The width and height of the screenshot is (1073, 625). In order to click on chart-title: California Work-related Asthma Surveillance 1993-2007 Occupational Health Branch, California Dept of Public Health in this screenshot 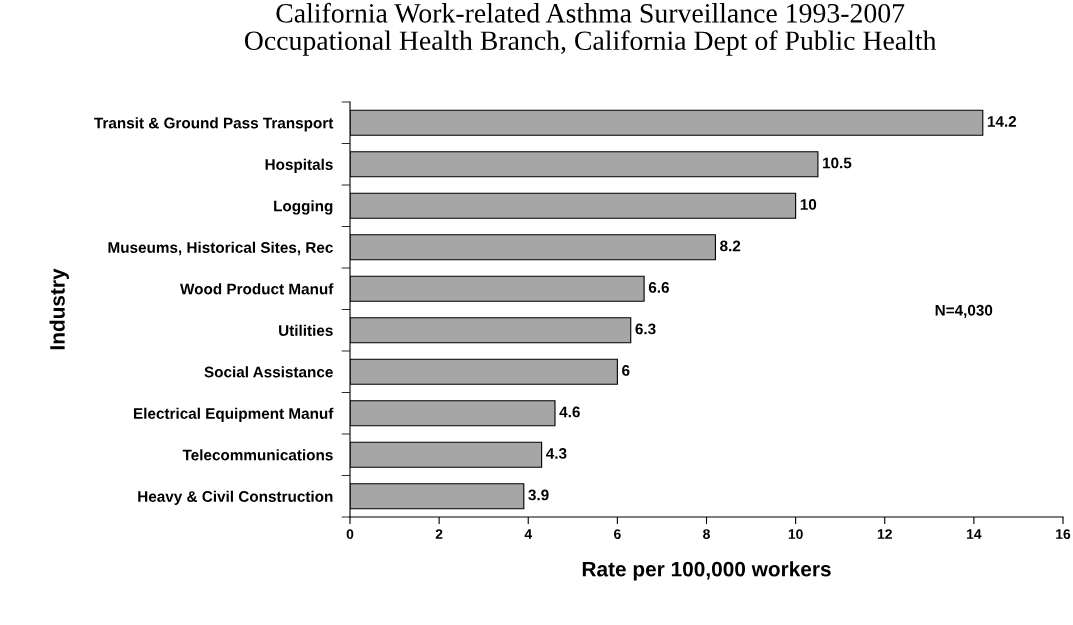, I will do `click(590, 29)`.